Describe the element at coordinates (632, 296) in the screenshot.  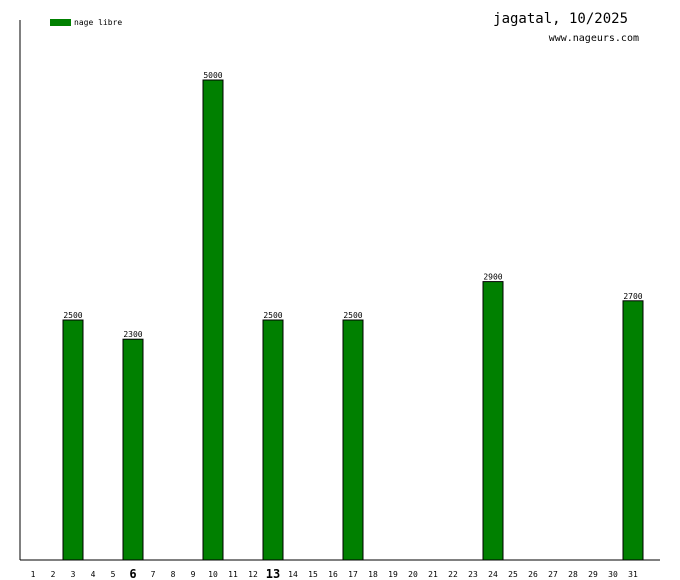
I see `value-label-day-31: 2700` at that location.